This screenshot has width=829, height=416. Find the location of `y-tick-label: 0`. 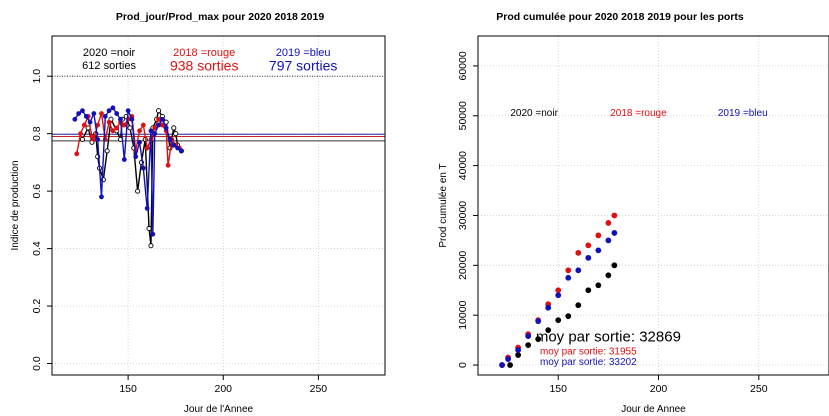

y-tick-label: 0 is located at coordinates (463, 365).